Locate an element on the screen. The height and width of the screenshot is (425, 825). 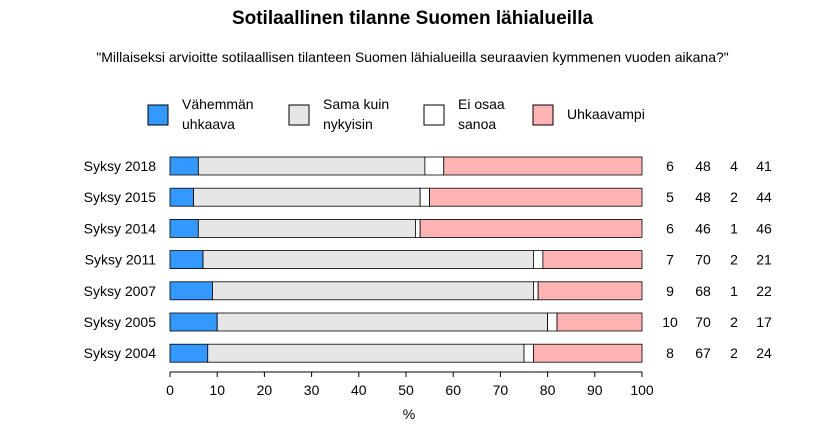
x-tick-label: 20 is located at coordinates (265, 390).